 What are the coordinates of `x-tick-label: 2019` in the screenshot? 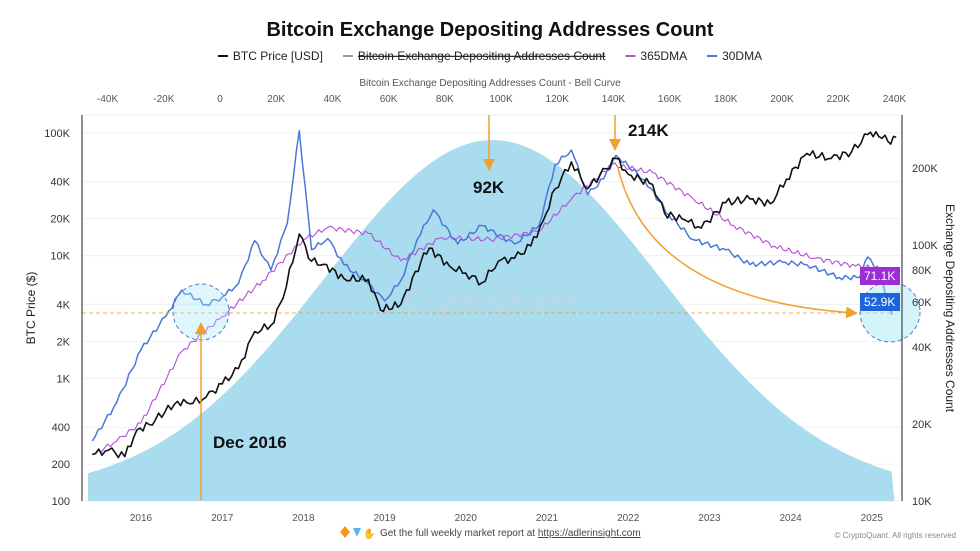 It's located at (384, 518).